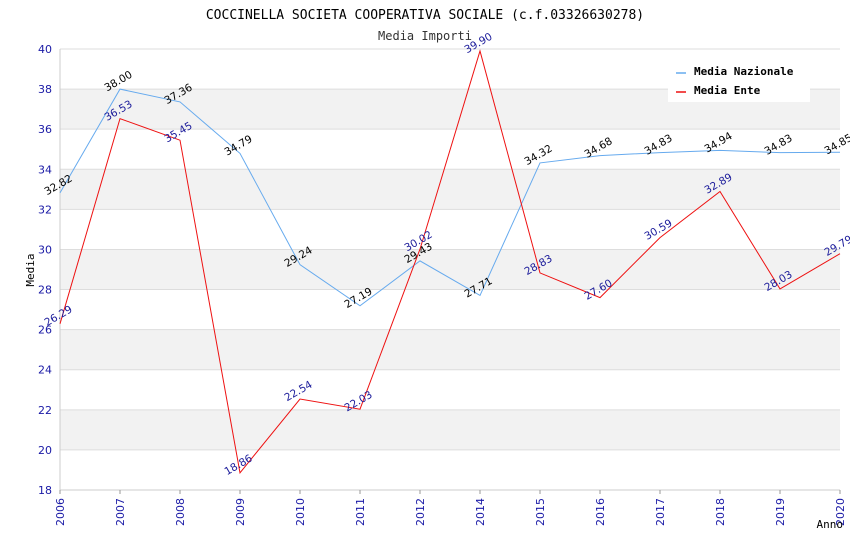 Image resolution: width=850 pixels, height=550 pixels. What do you see at coordinates (180, 512) in the screenshot?
I see `x-tick-label: 2008` at bounding box center [180, 512].